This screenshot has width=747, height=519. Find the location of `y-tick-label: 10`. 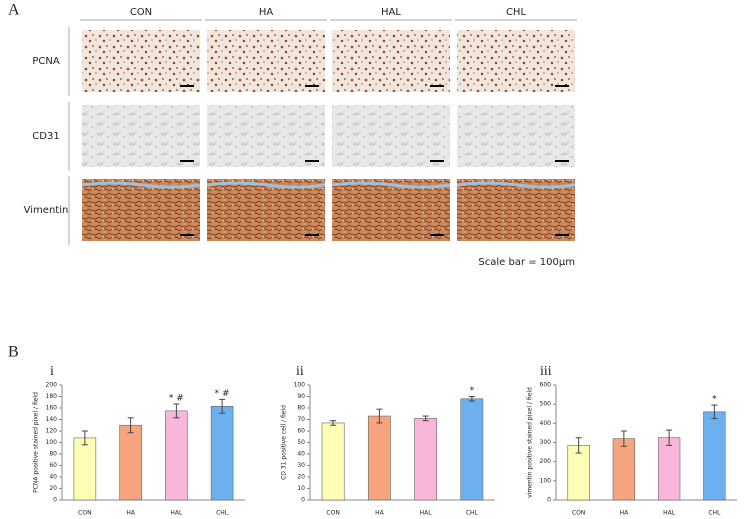

y-tick-label: 10 is located at coordinates (301, 488).